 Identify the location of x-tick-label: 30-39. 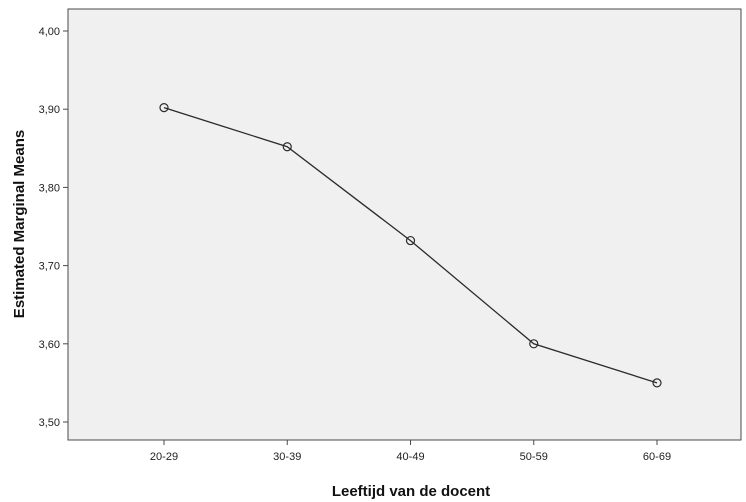
(287, 457).